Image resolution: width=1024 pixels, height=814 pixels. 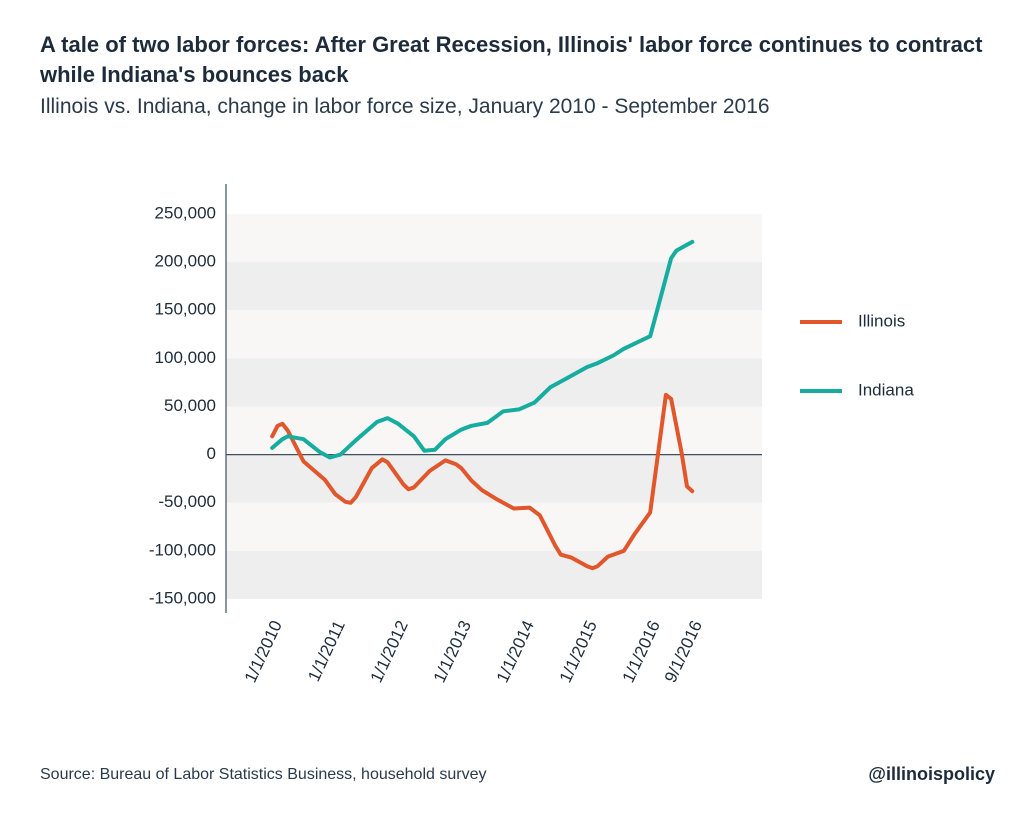 I want to click on x-tick-label: 1/1/2012, so click(x=389, y=652).